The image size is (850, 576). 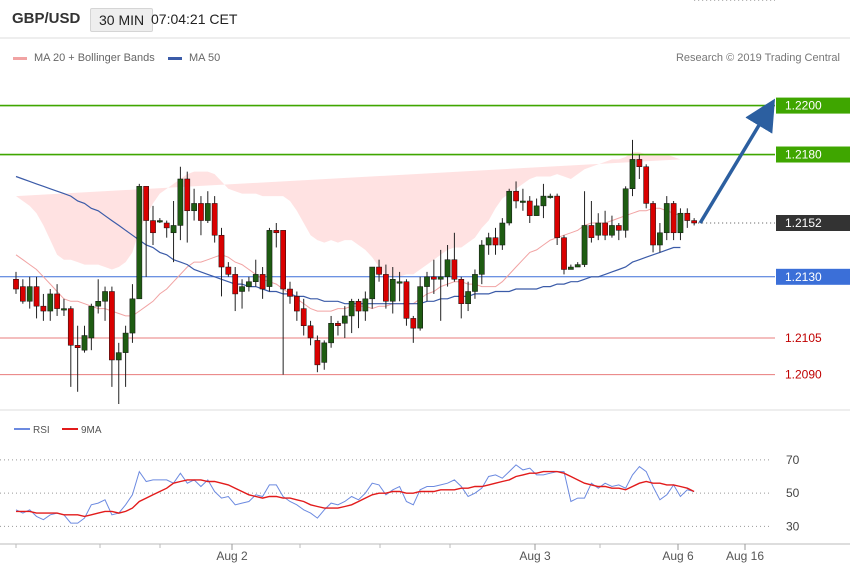 What do you see at coordinates (803, 338) in the screenshot?
I see `level-label: 1.2105` at bounding box center [803, 338].